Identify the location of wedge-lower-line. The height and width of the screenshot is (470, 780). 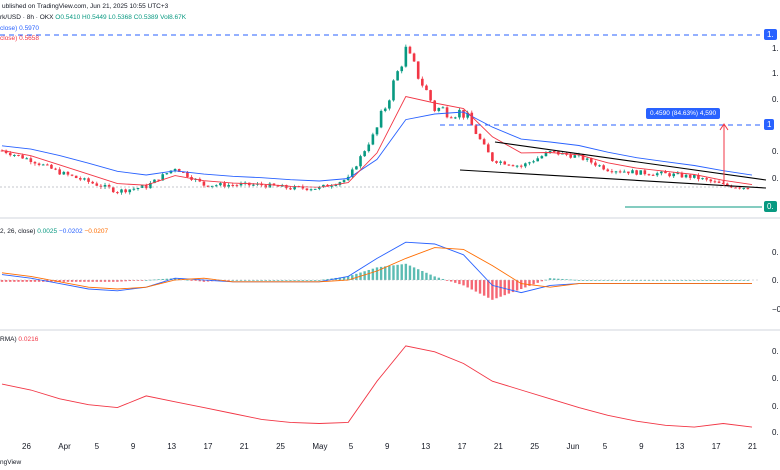
(613, 179).